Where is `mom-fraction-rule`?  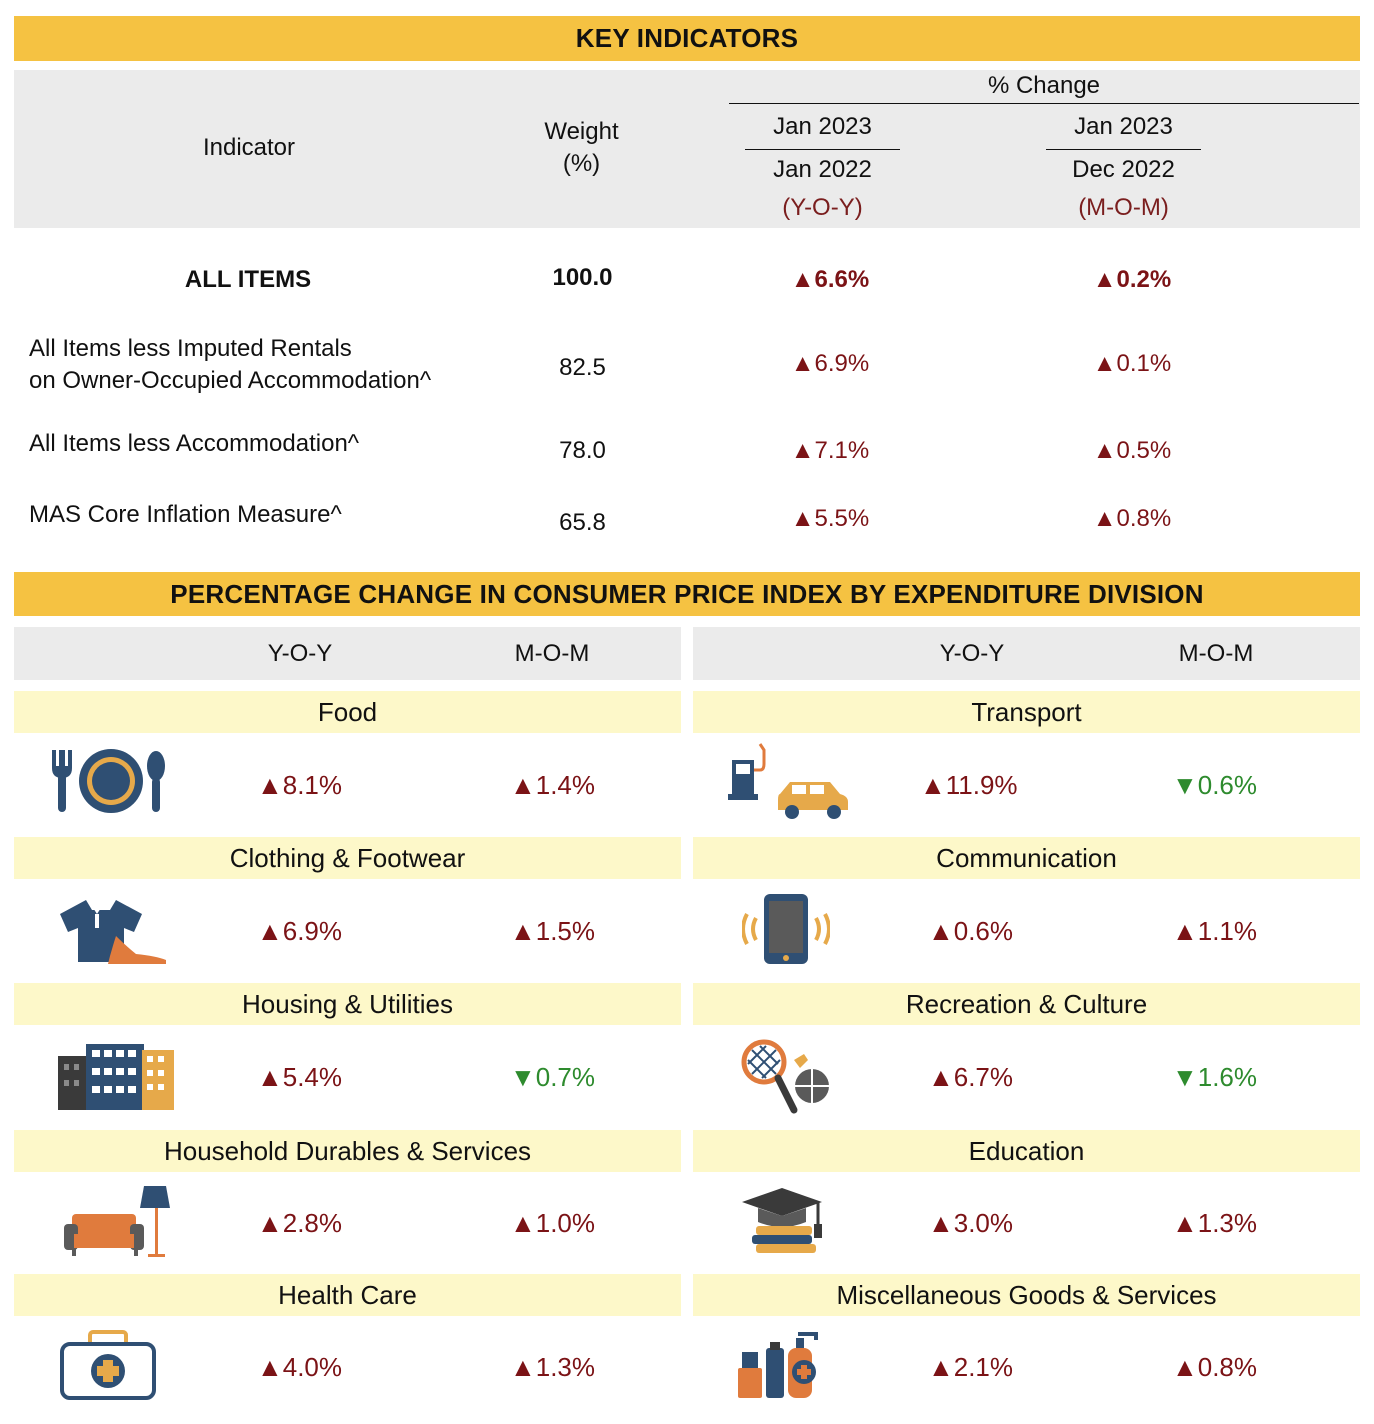
mom-fraction-rule is located at coordinates (1123, 149).